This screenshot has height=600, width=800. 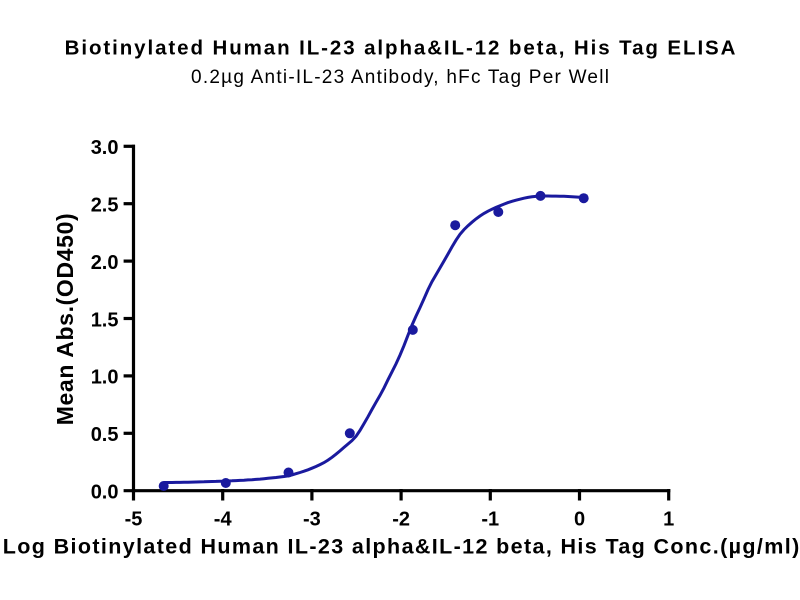 I want to click on svg-text: -5, so click(x=134, y=520).